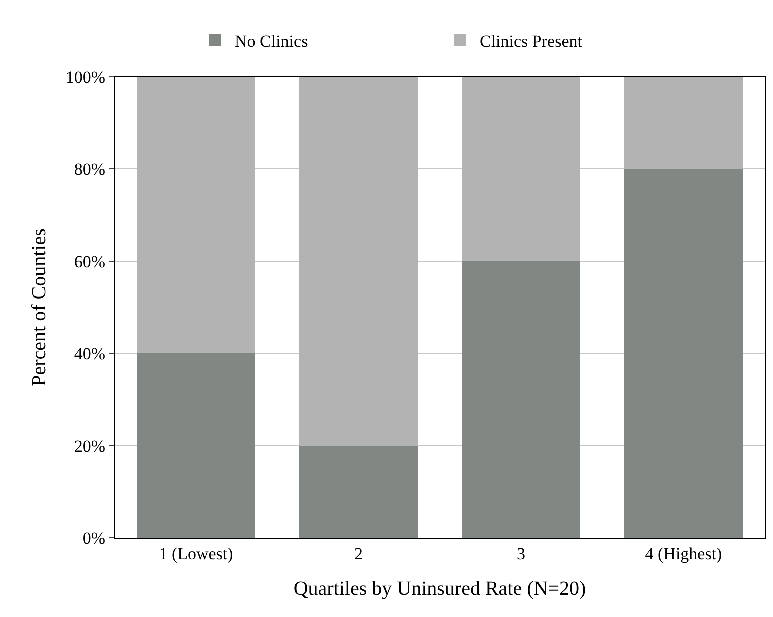  I want to click on x-axis-title: Quartiles by Uninsured Rate (N=20), so click(440, 589).